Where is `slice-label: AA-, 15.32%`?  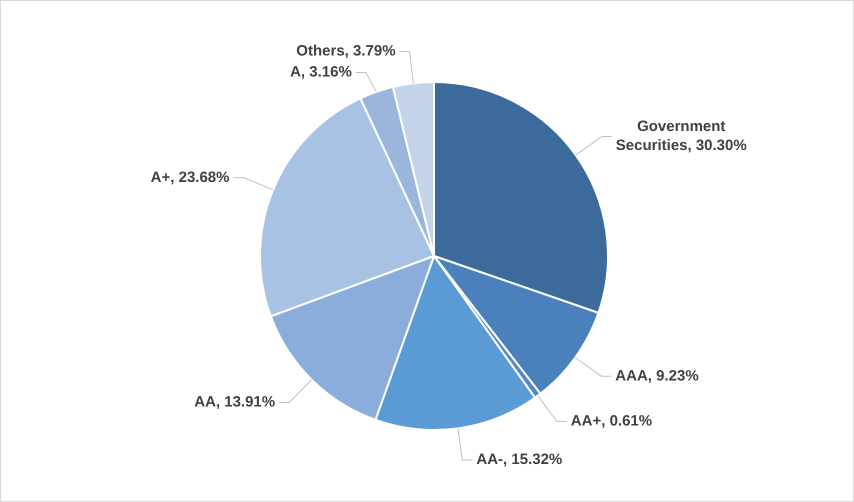 slice-label: AA-, 15.32% is located at coordinates (519, 459).